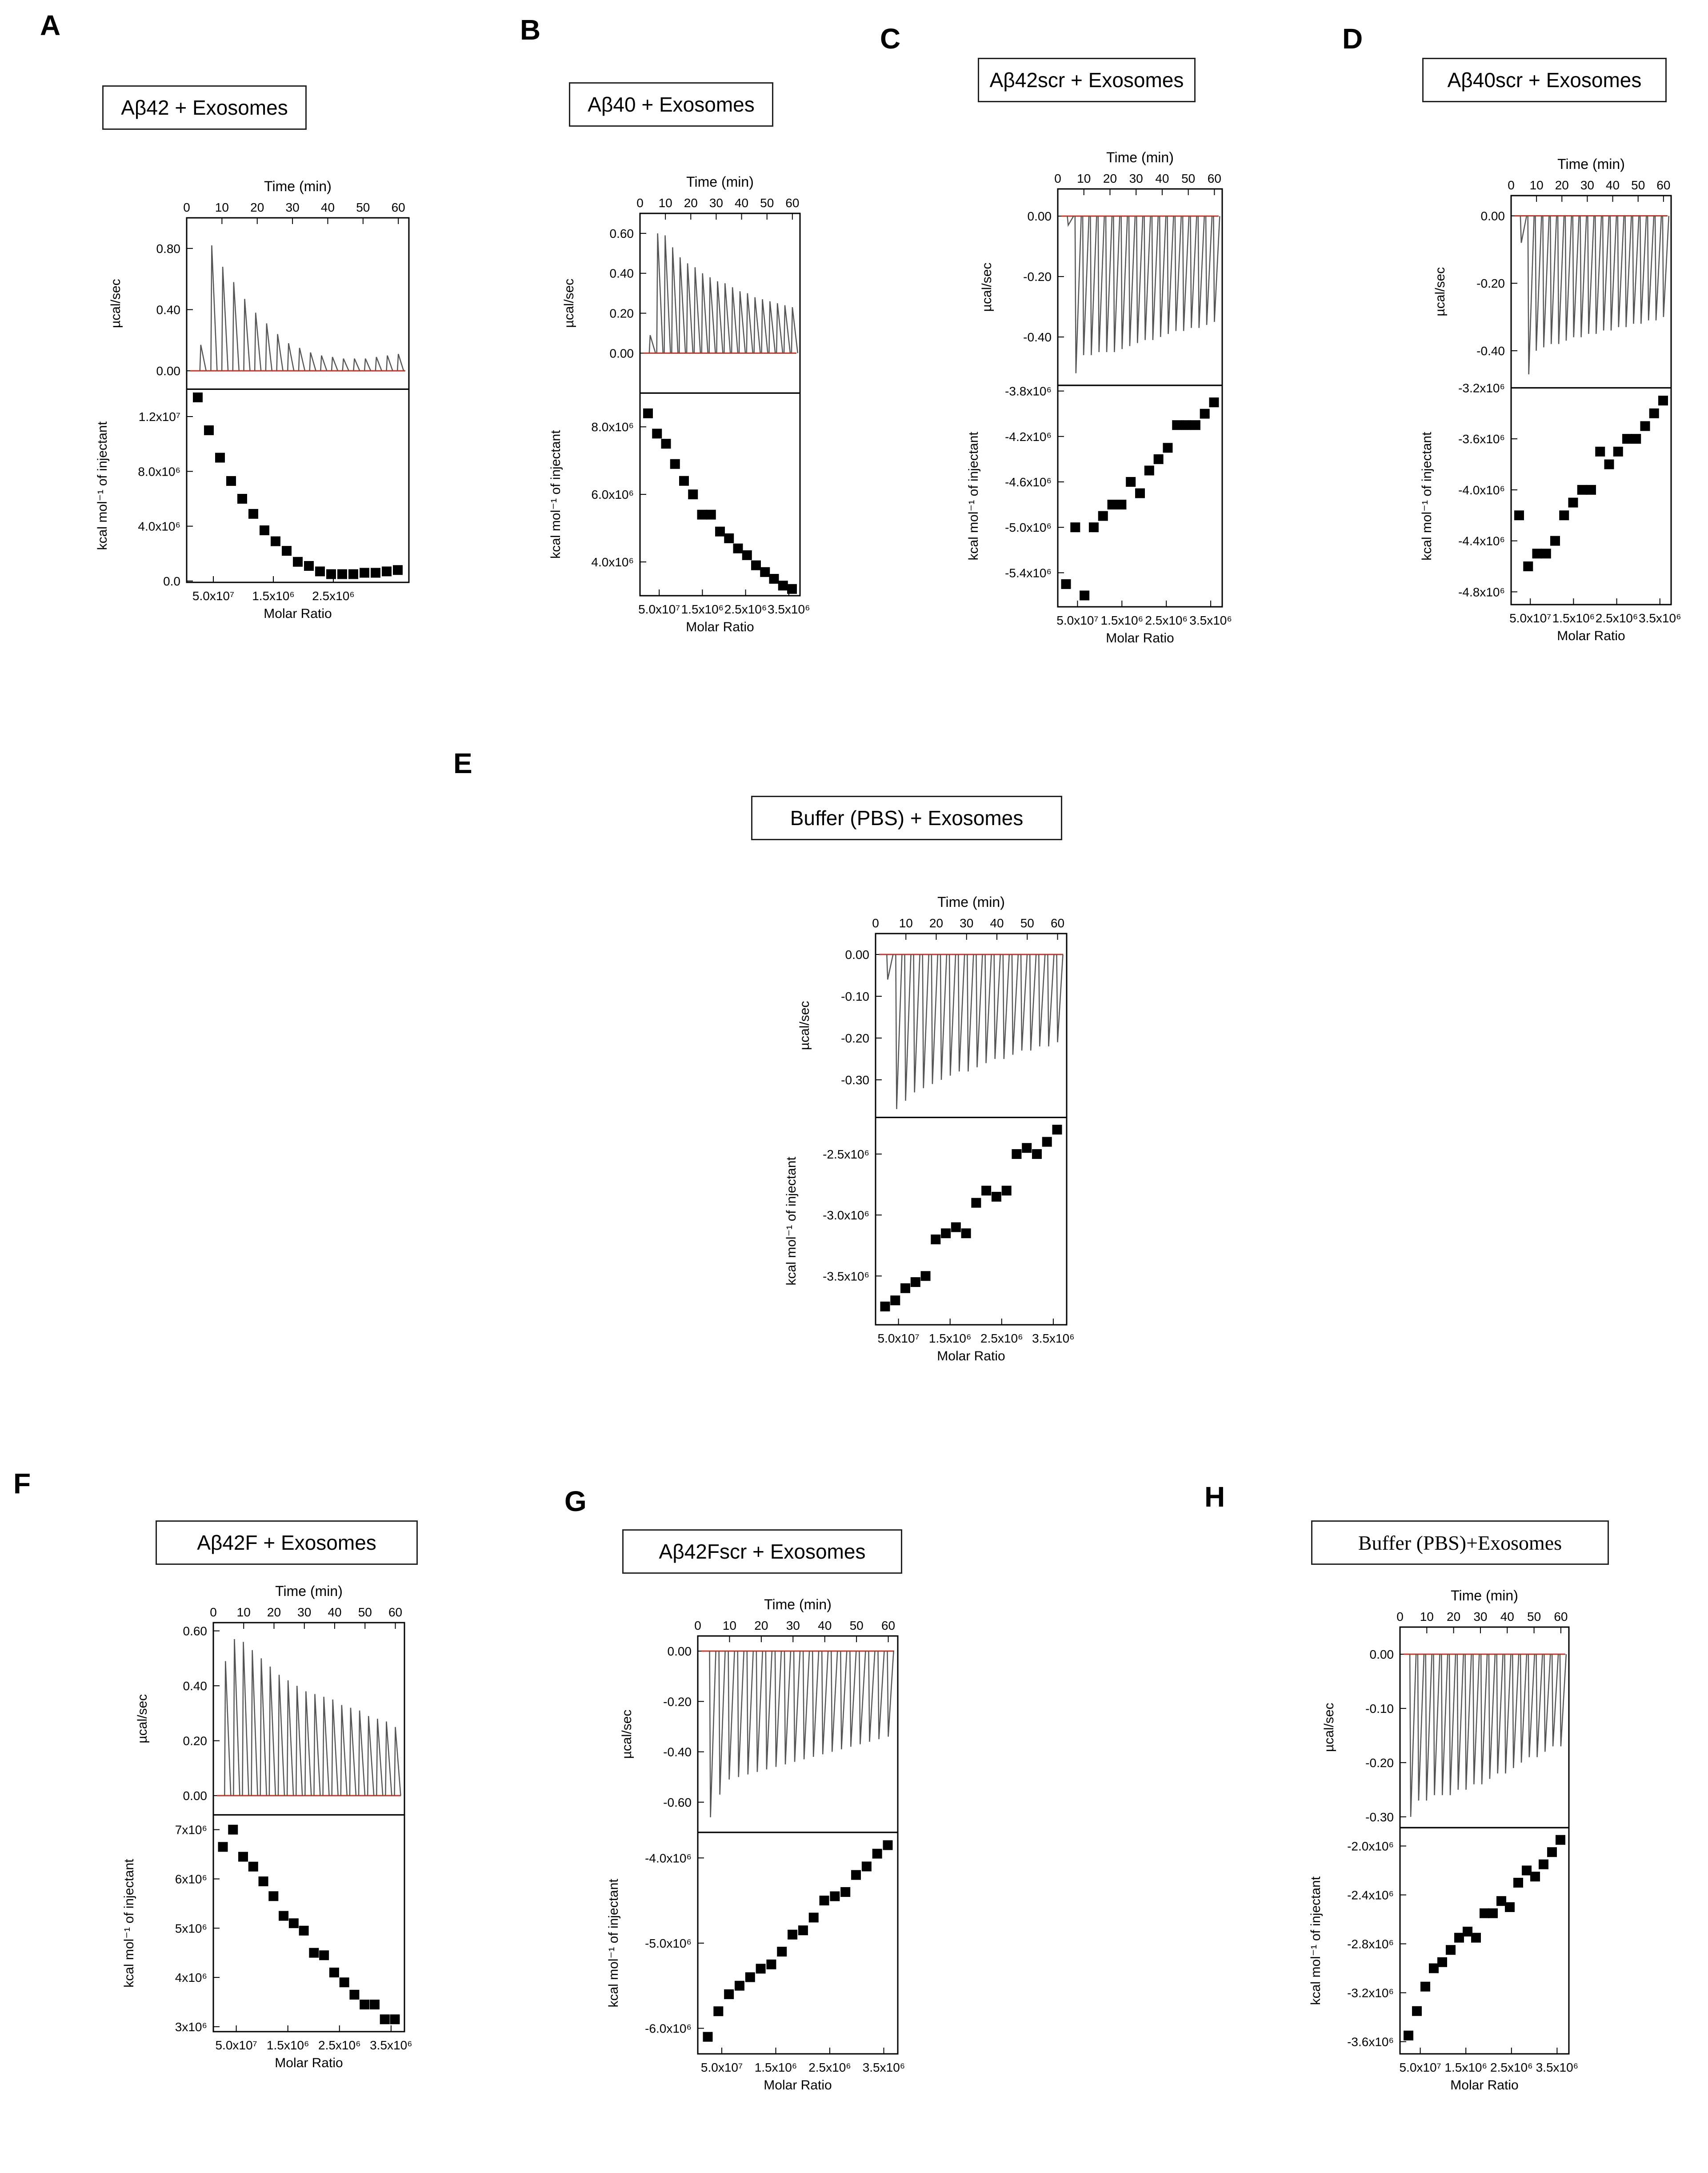 The image size is (1708, 2173). I want to click on raw-tick-label: -0.10, so click(1379, 1709).